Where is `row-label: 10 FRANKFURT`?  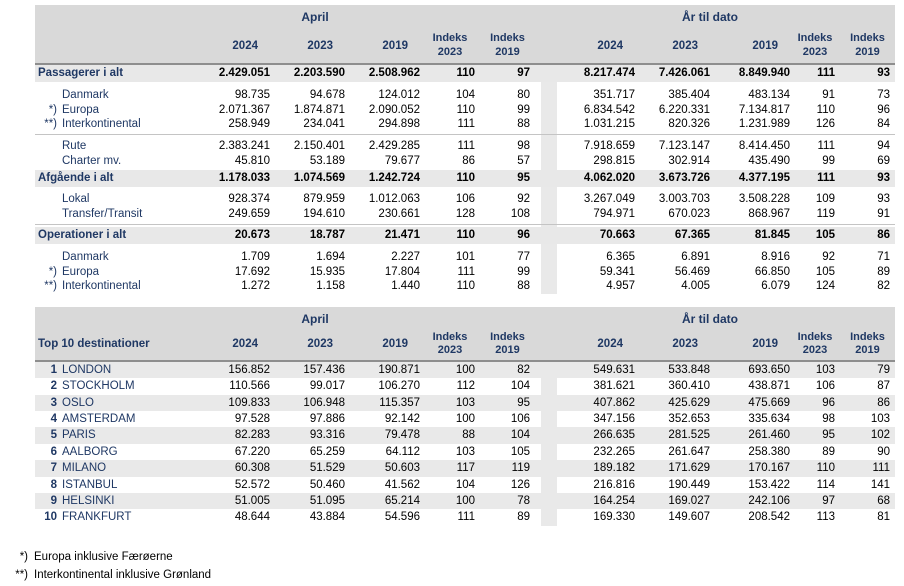
row-label: 10 FRANKFURT is located at coordinates (117, 517).